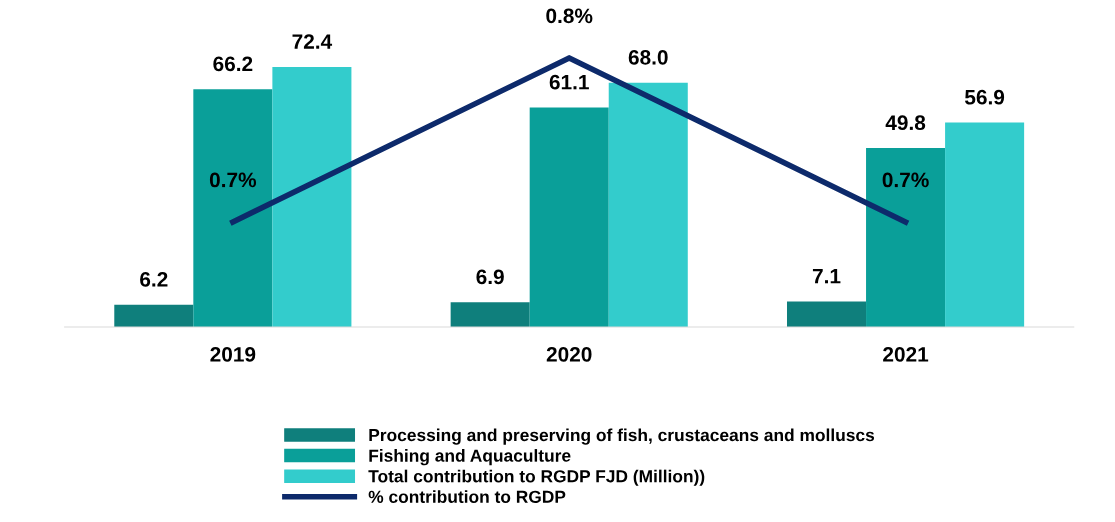  Describe the element at coordinates (490, 277) in the screenshot. I see `data-label: 6.9` at that location.